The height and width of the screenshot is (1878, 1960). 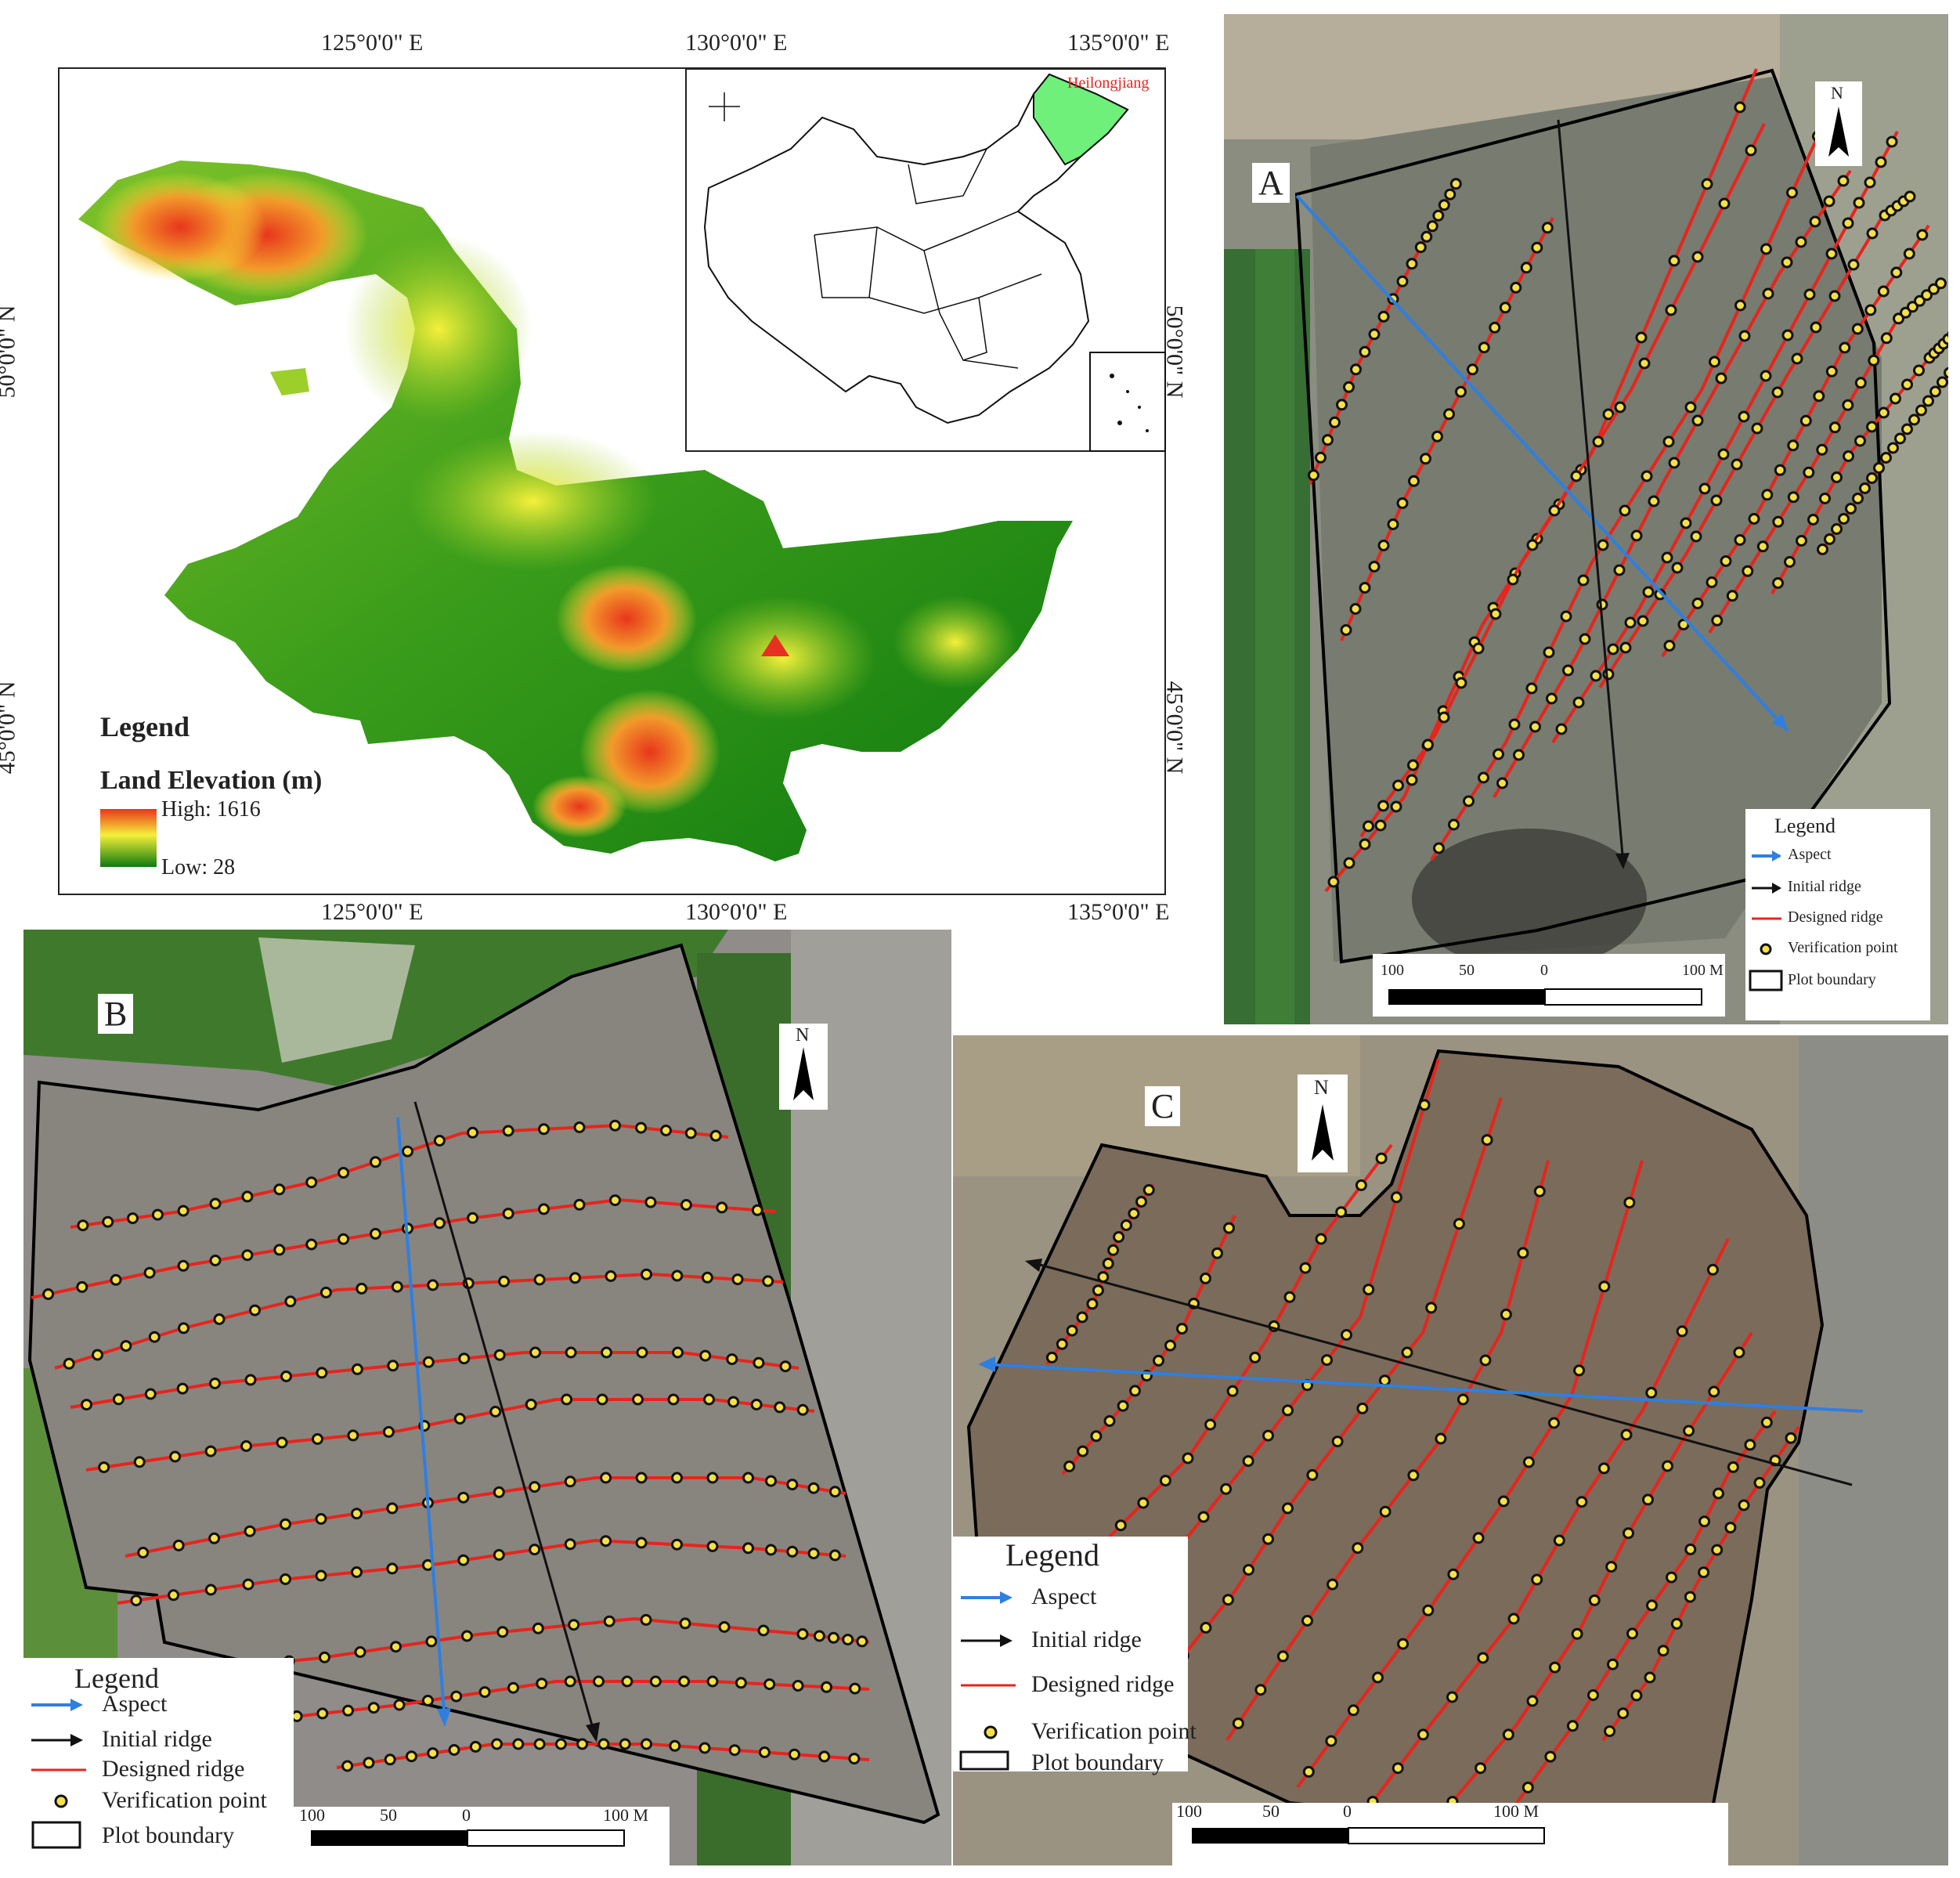 What do you see at coordinates (986, 1364) in the screenshot?
I see `plot-c-aspect-head` at bounding box center [986, 1364].